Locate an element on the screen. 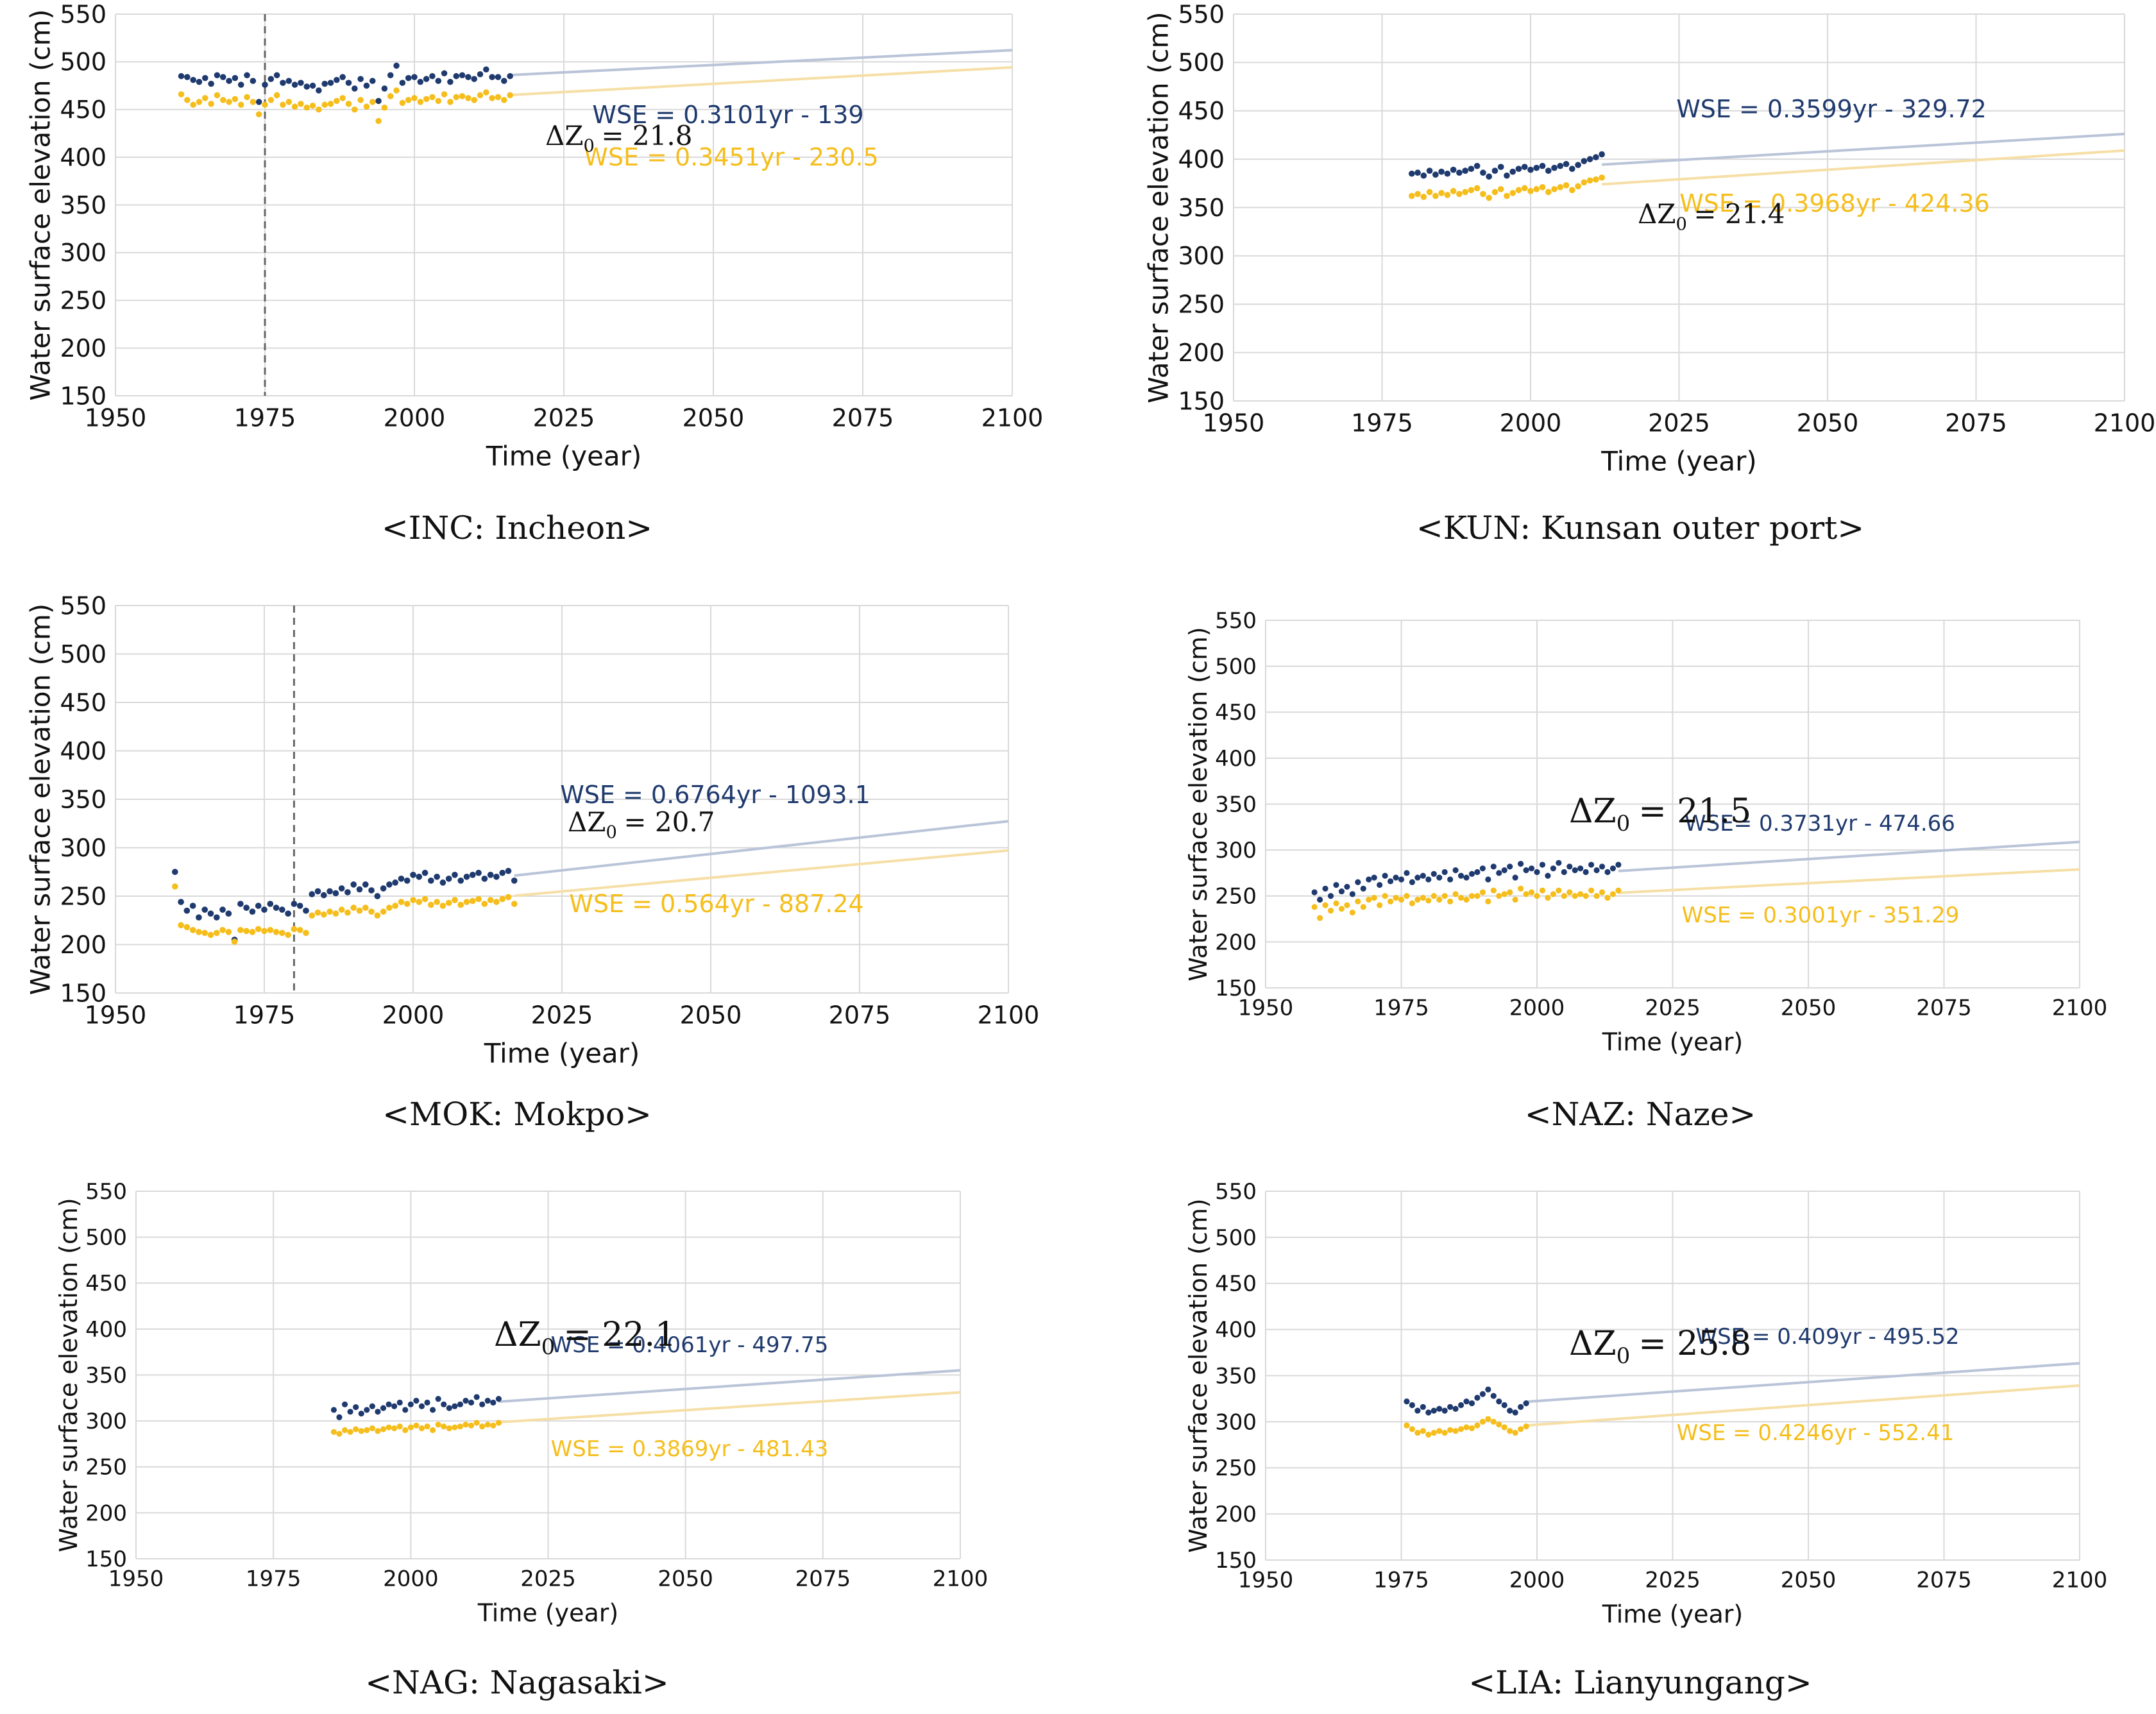 This screenshot has width=2156, height=1714. x-axis-title: Time (year) is located at coordinates (1678, 461).